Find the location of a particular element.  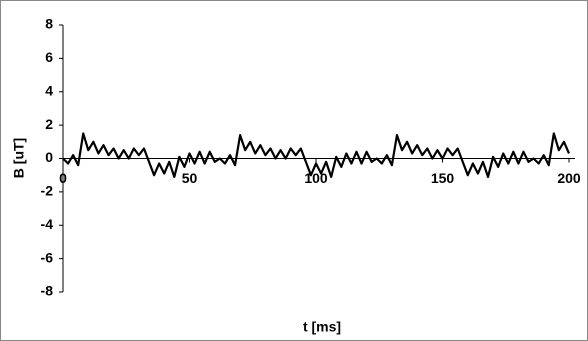

y-tick-label: 8 is located at coordinates (49, 24).